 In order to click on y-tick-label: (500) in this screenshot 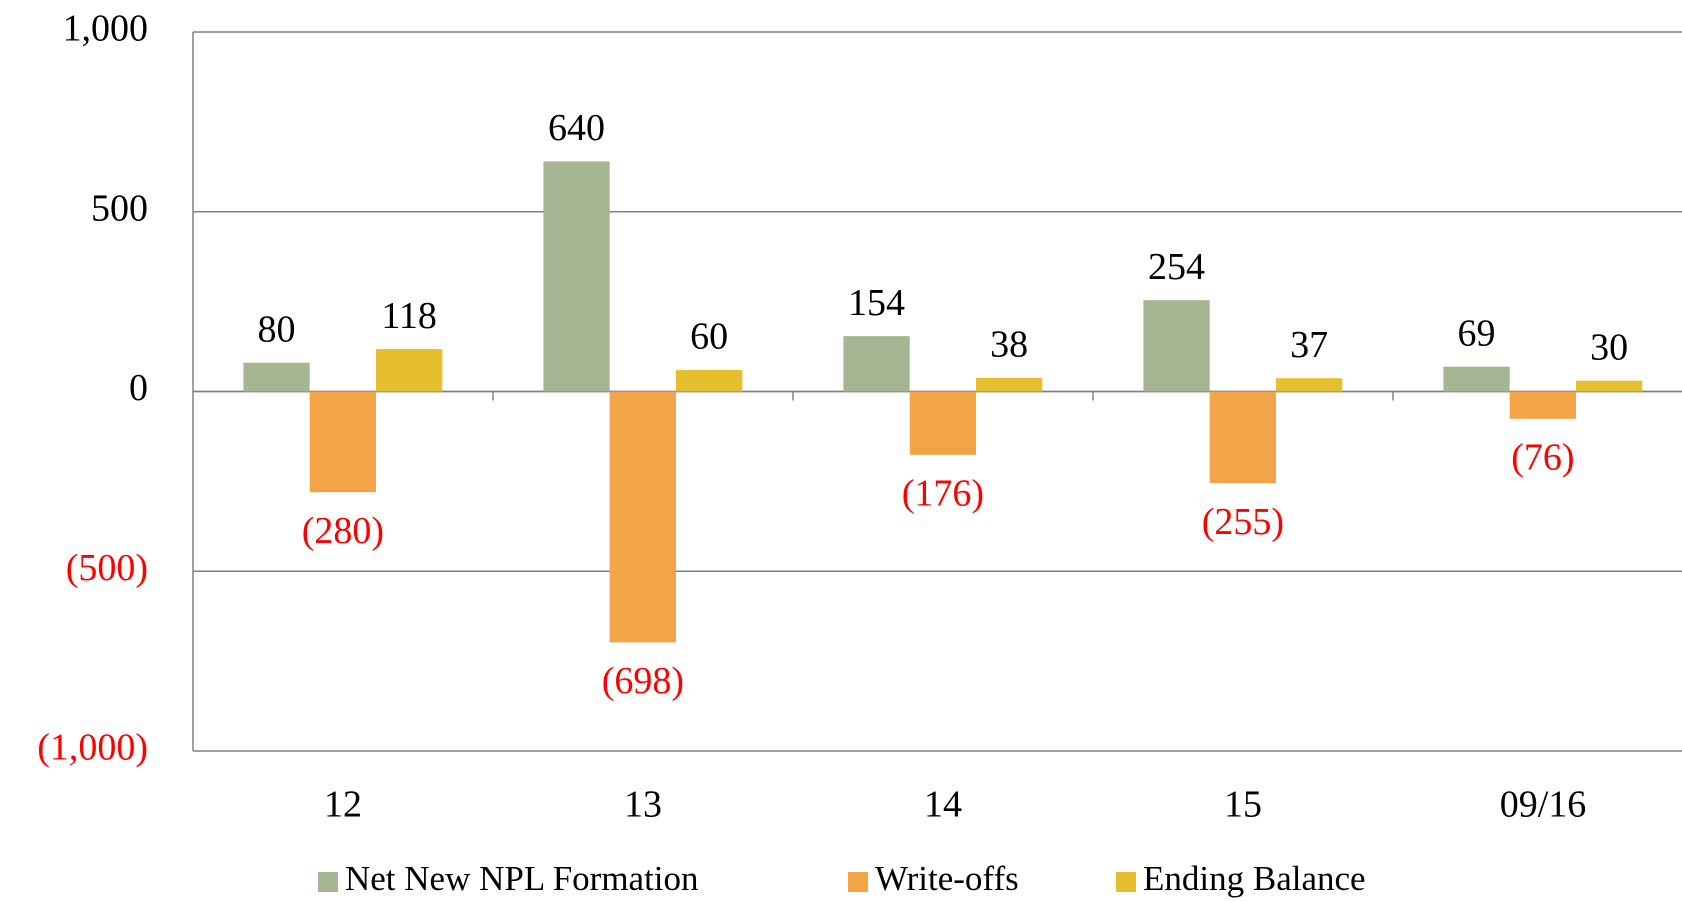, I will do `click(107, 568)`.